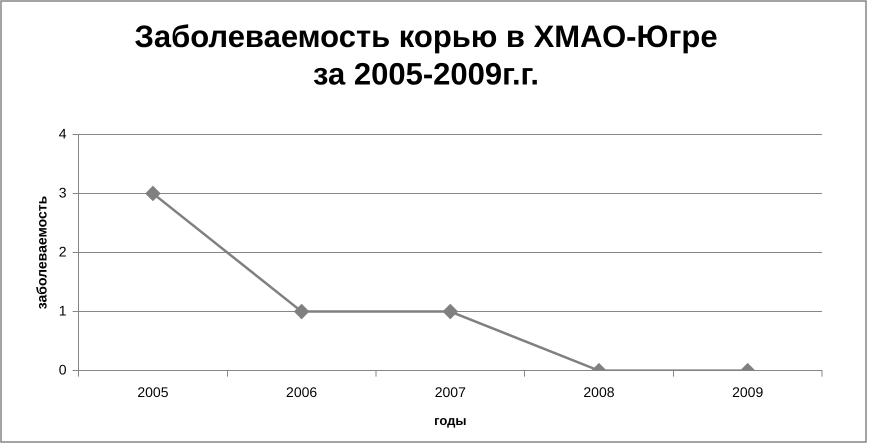 This screenshot has width=869, height=445. I want to click on y-tick-label: 4, so click(62, 133).